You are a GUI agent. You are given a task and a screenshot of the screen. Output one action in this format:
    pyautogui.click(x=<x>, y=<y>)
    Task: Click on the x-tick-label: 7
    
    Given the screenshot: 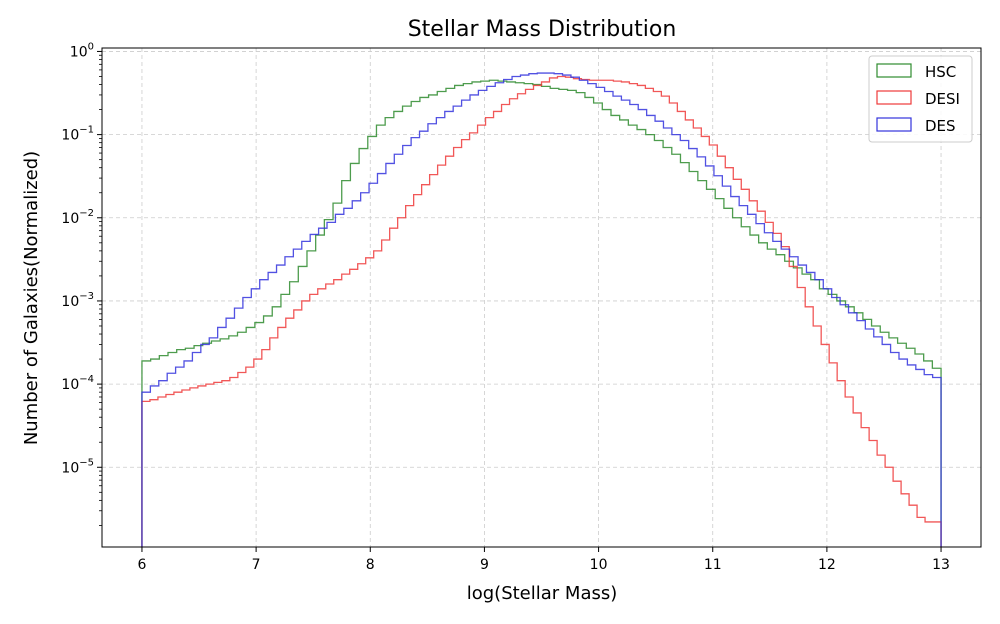 What is the action you would take?
    pyautogui.click(x=256, y=565)
    